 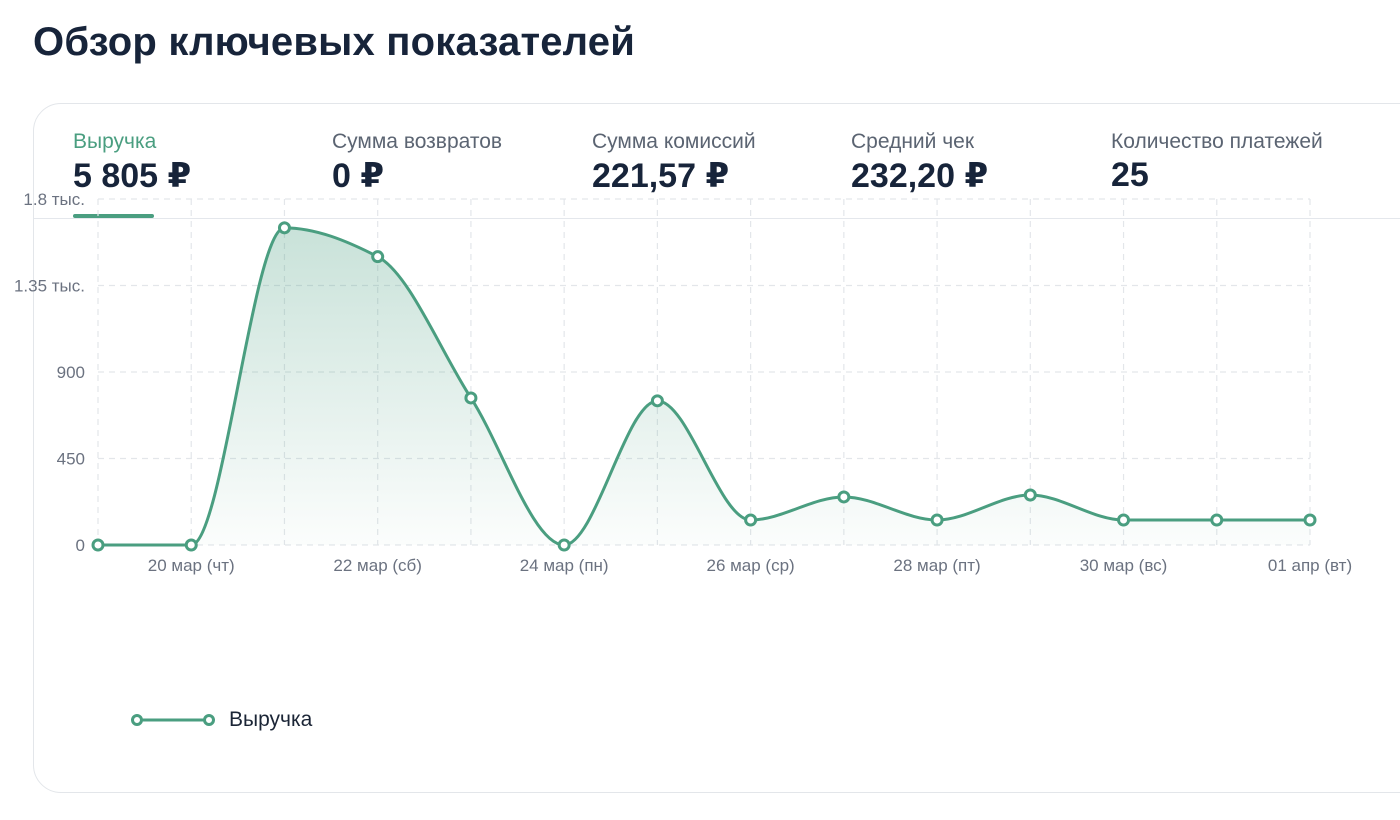 I want to click on kpi-label: Количество платежей, so click(x=1217, y=141).